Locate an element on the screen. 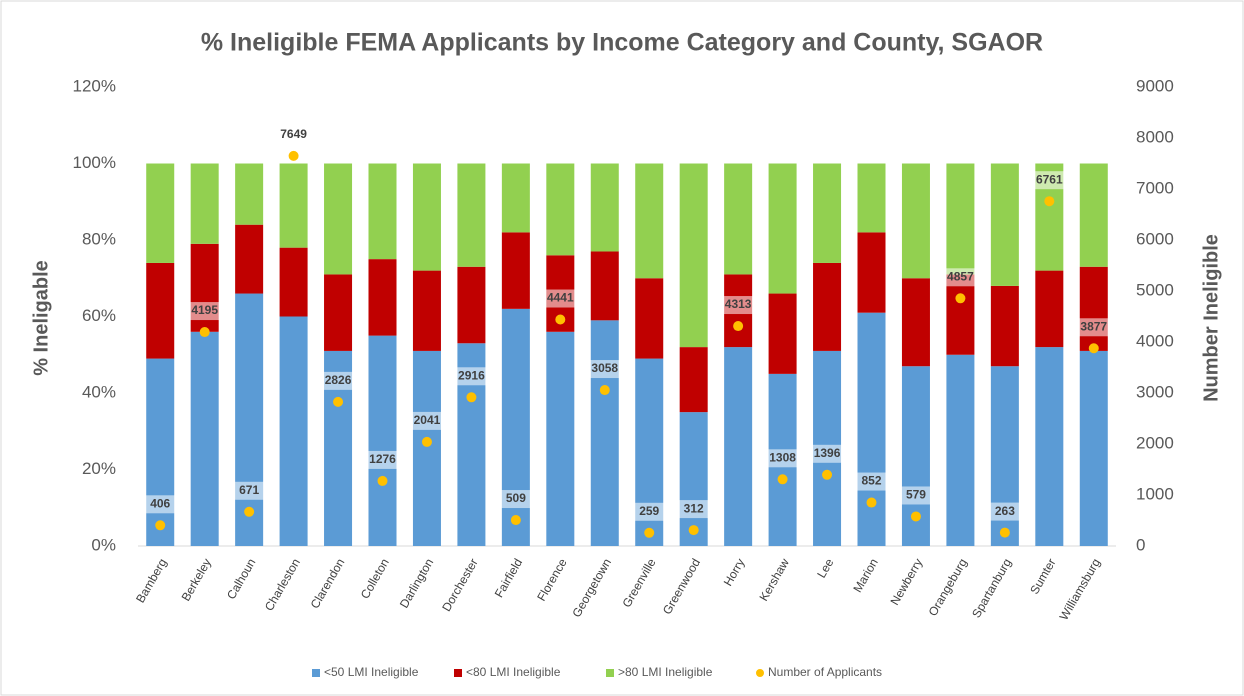 The image size is (1244, 696). y-tick-label: 100% is located at coordinates (94, 162).